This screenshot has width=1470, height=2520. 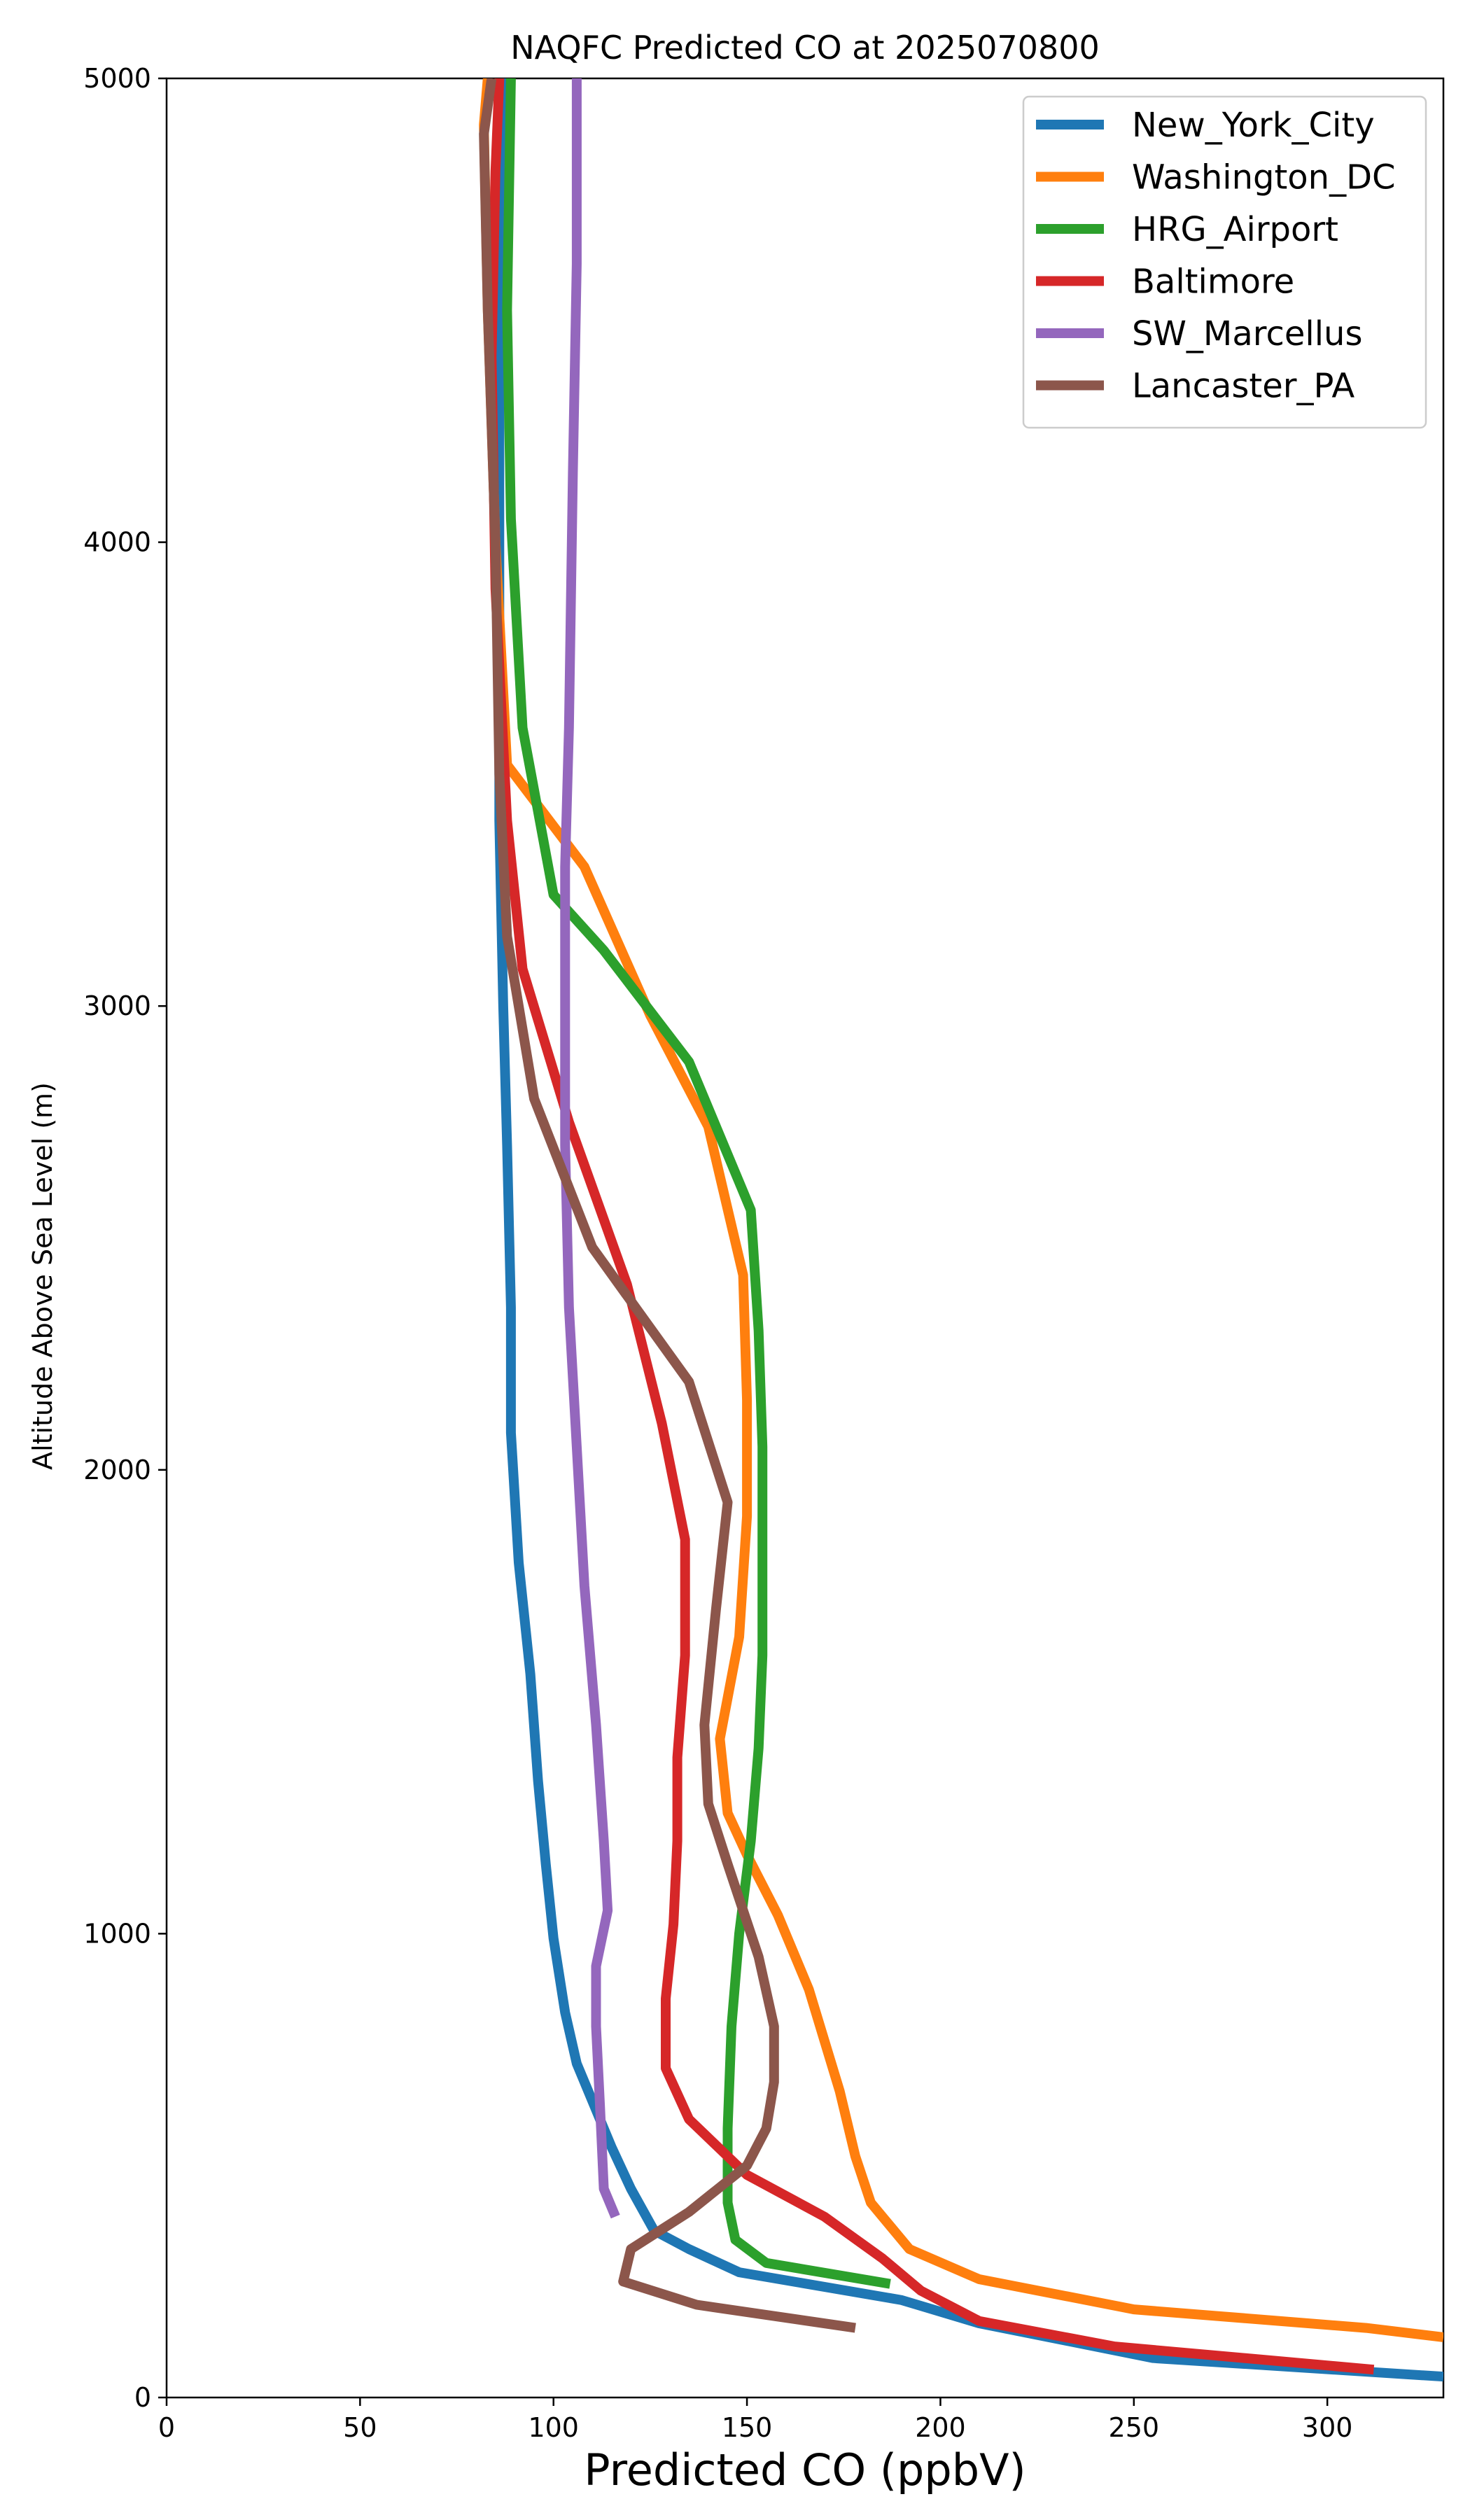 I want to click on series-line-sw-marcellus, so click(x=590, y=1148).